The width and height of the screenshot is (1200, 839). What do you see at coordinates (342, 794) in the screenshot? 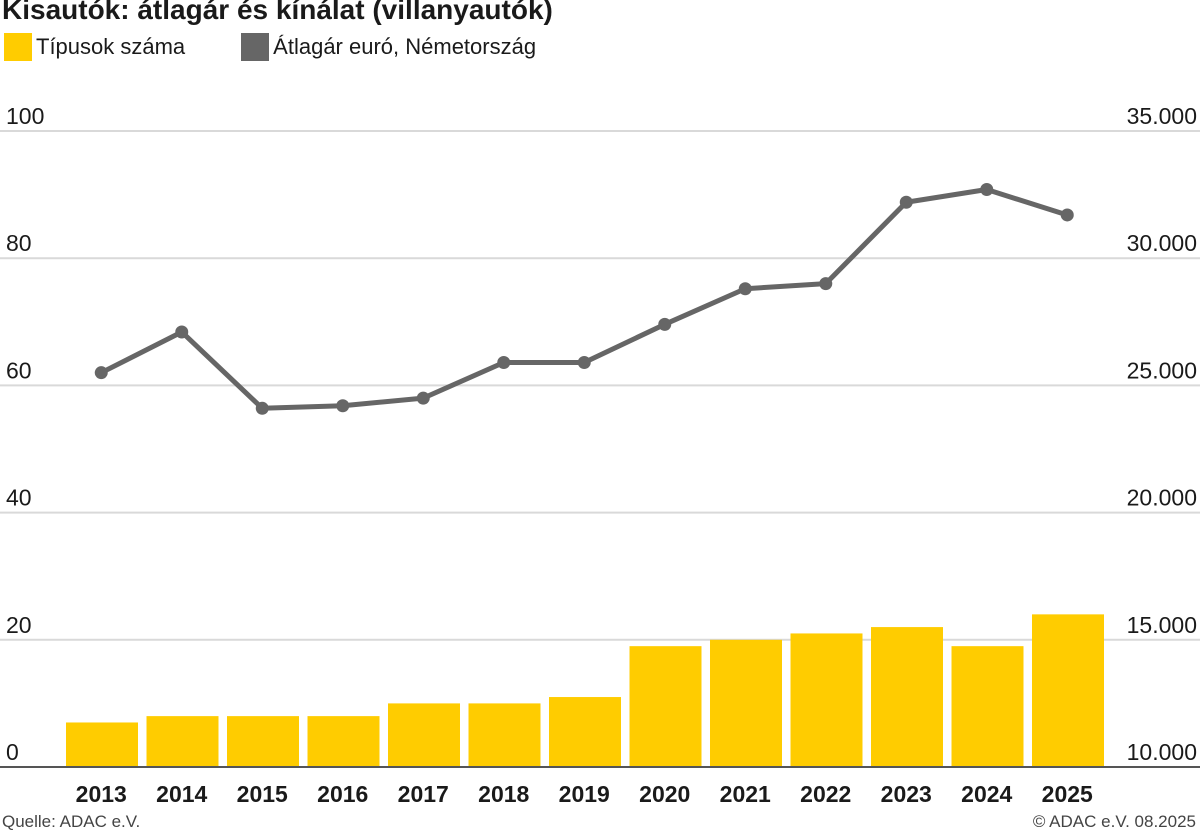
I see `x-tick-label: 2016` at bounding box center [342, 794].